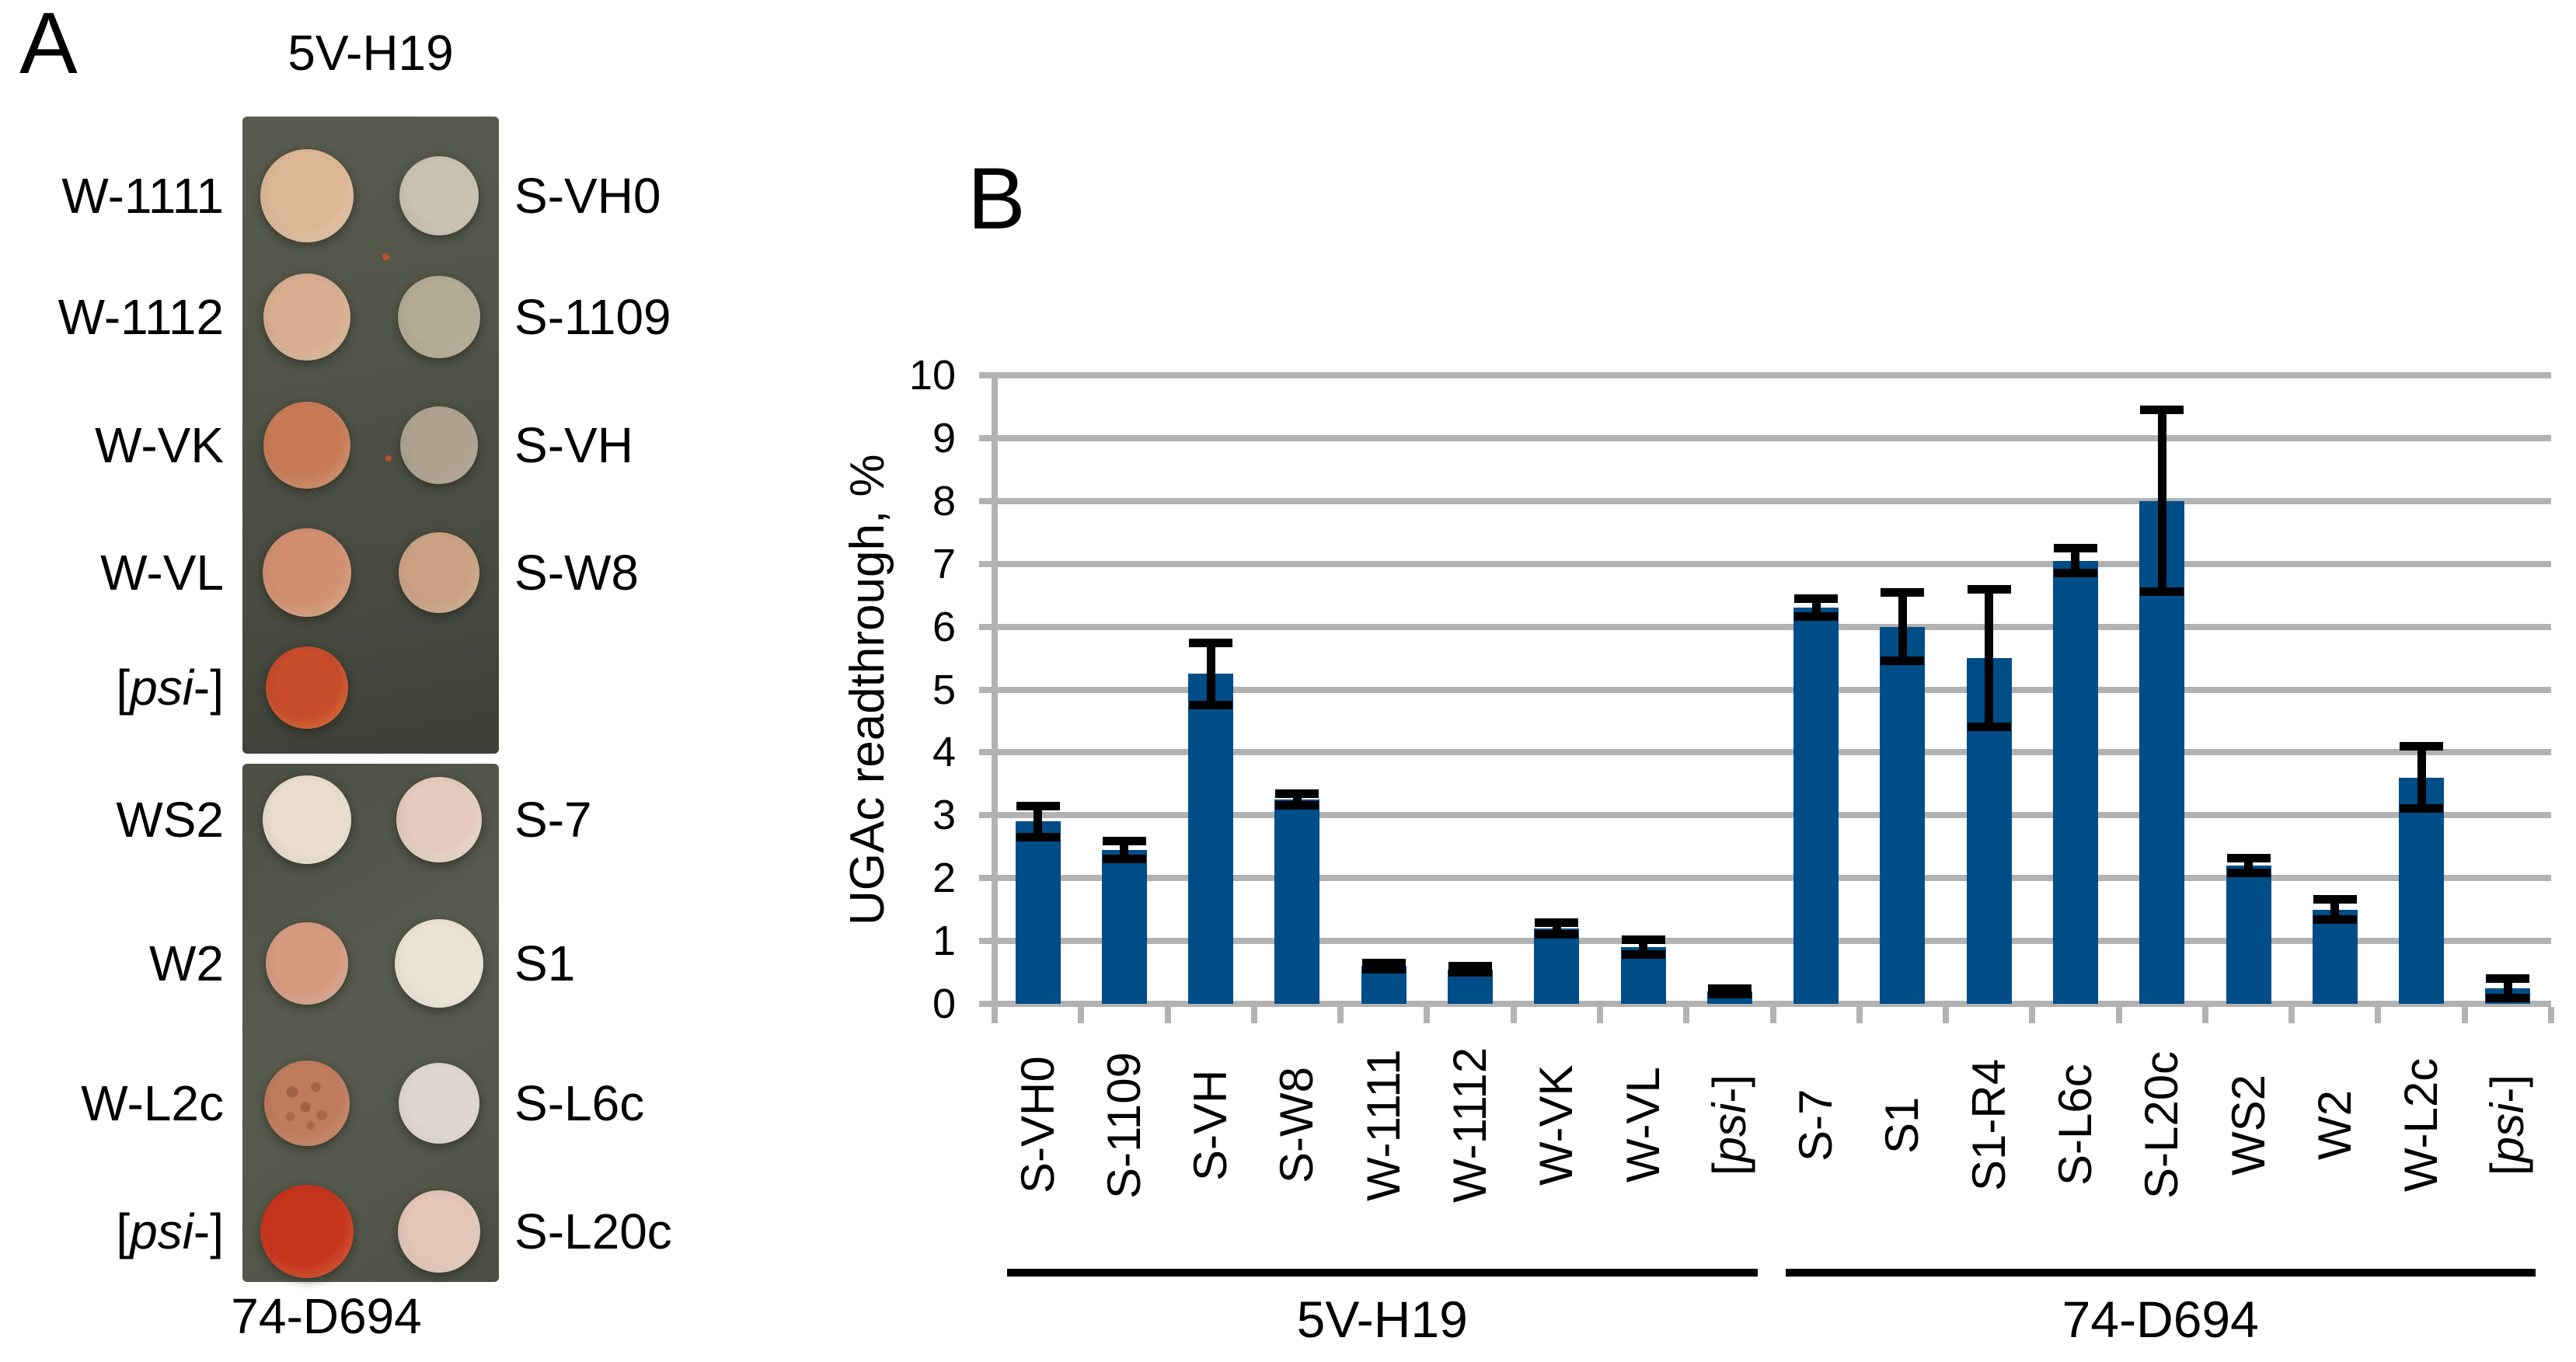  Describe the element at coordinates (2422, 890) in the screenshot. I see `bar-W-L2c` at that location.